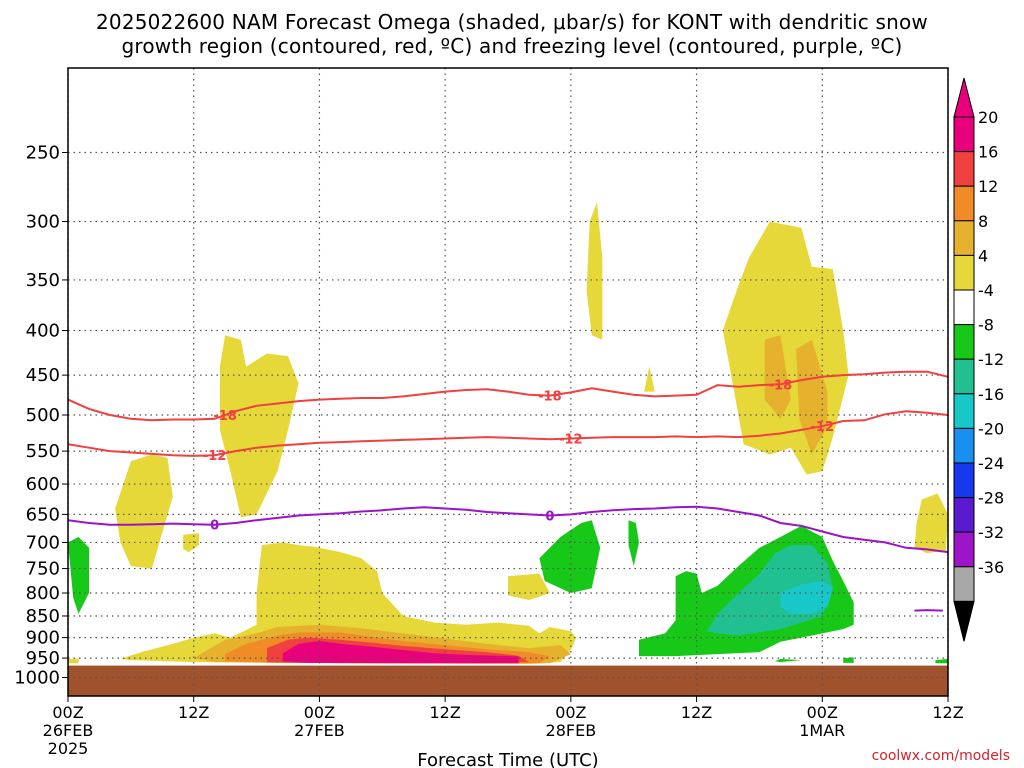 Image resolution: width=1024 pixels, height=768 pixels. I want to click on colorbar-label-5: -4, so click(986, 290).